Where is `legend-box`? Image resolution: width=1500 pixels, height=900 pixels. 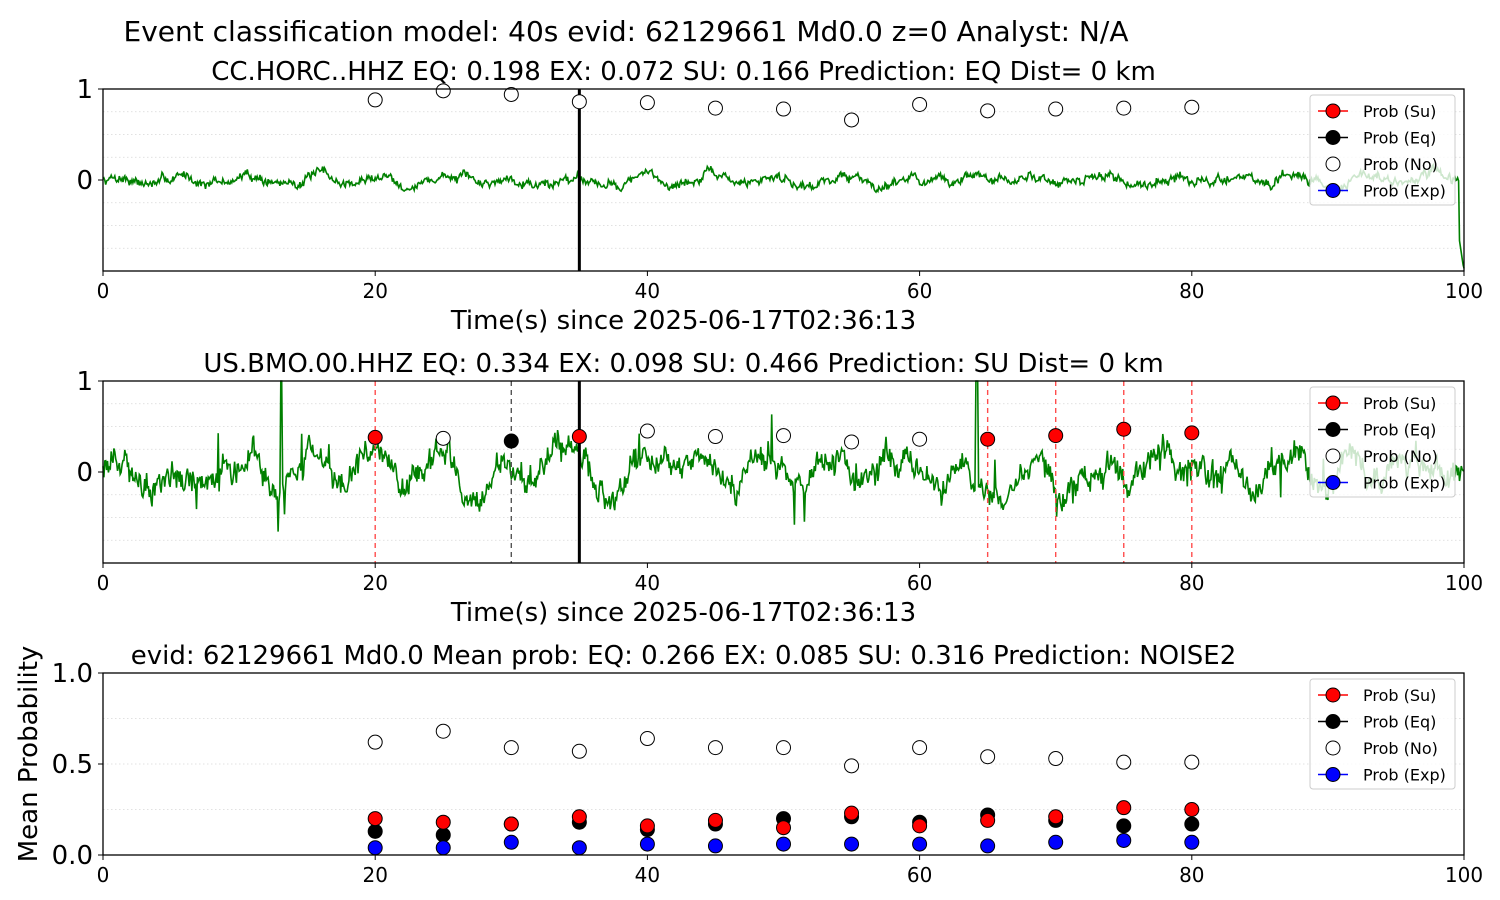 legend-box is located at coordinates (1382, 442).